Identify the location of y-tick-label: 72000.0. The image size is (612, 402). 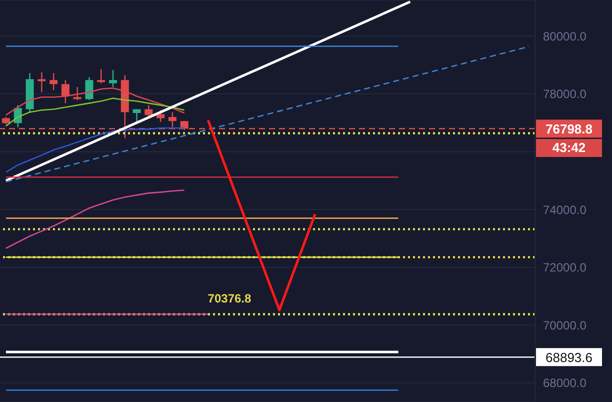
(565, 267).